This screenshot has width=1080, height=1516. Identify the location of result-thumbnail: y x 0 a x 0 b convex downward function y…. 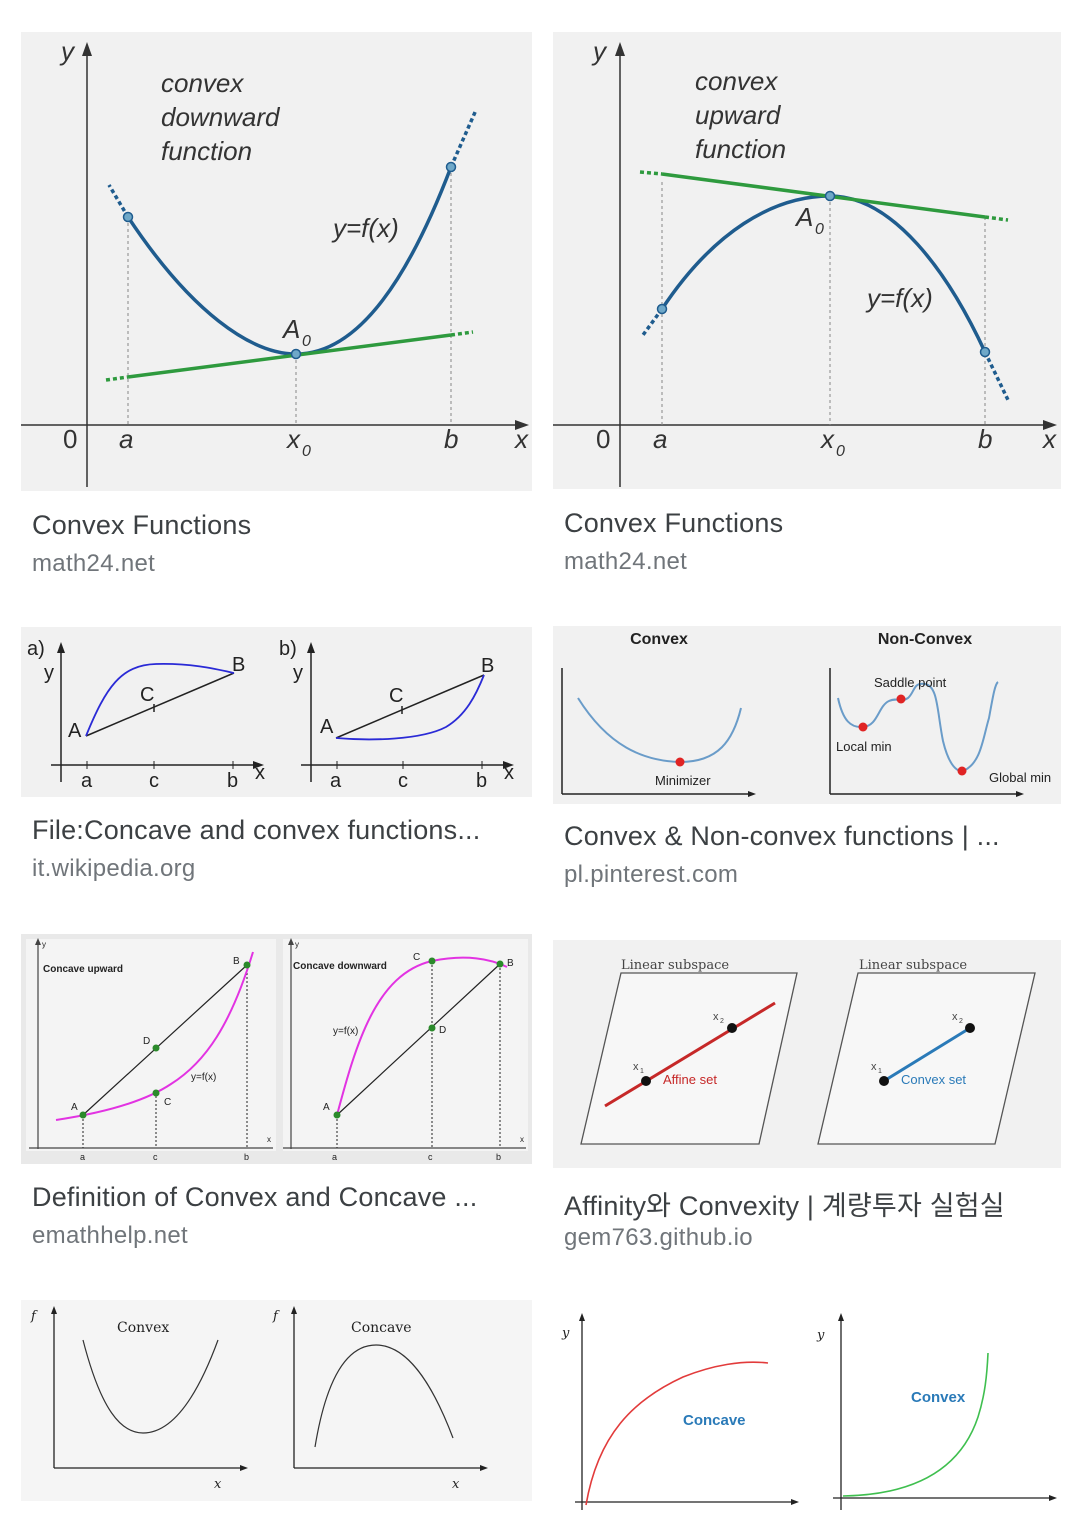
(276, 261).